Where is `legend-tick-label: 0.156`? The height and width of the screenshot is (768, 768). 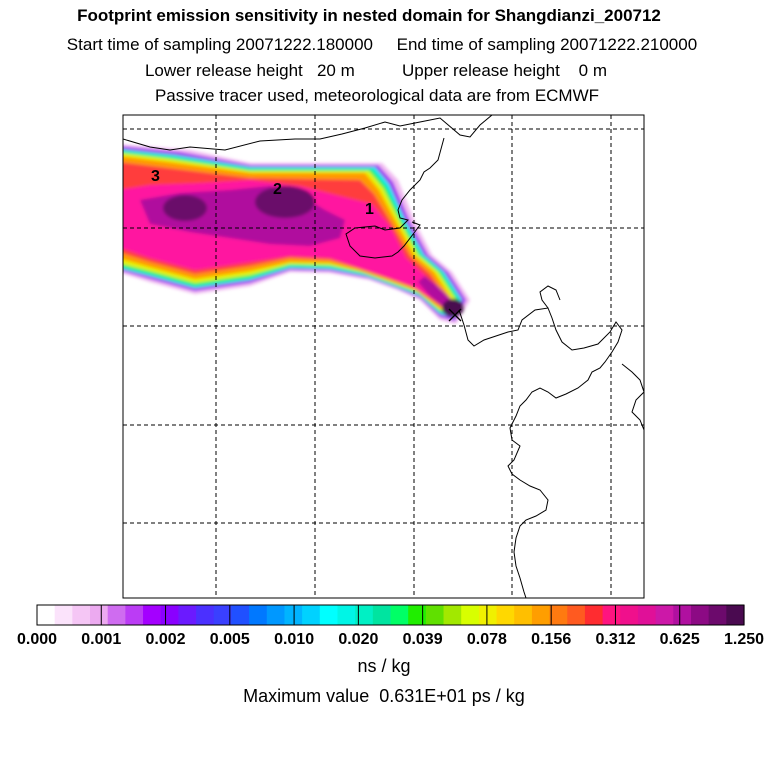
legend-tick-label: 0.156 is located at coordinates (551, 639).